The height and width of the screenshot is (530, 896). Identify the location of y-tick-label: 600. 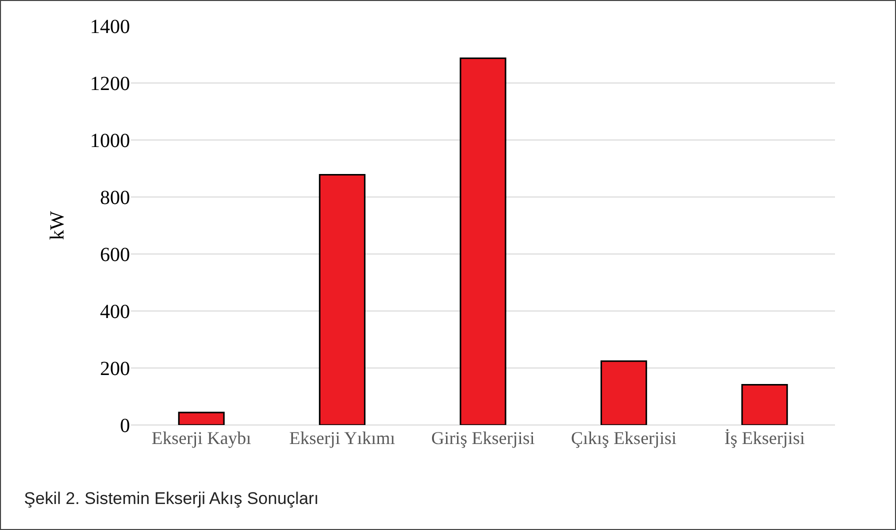
(115, 255).